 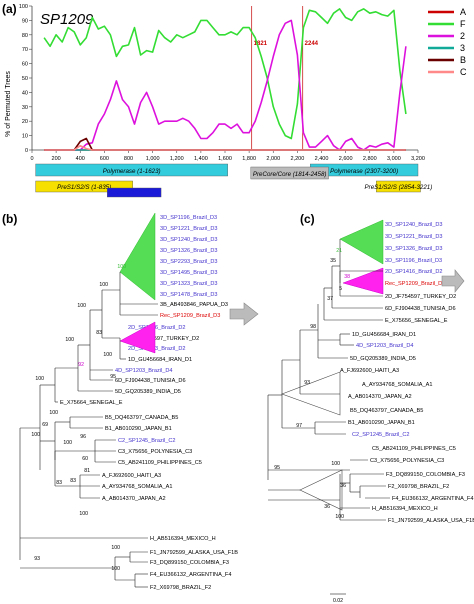 What do you see at coordinates (347, 277) in the screenshot?
I see `bootstrap-value: 38` at bounding box center [347, 277].